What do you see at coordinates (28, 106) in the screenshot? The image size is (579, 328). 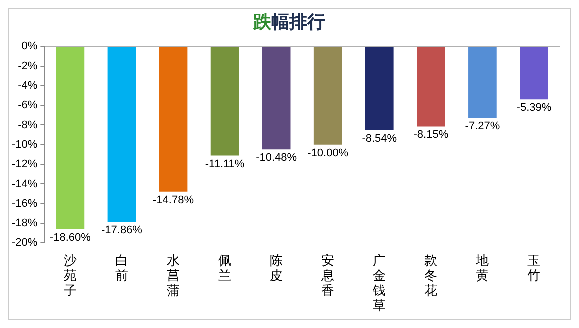 I see `y-tick-label: -6%` at bounding box center [28, 106].